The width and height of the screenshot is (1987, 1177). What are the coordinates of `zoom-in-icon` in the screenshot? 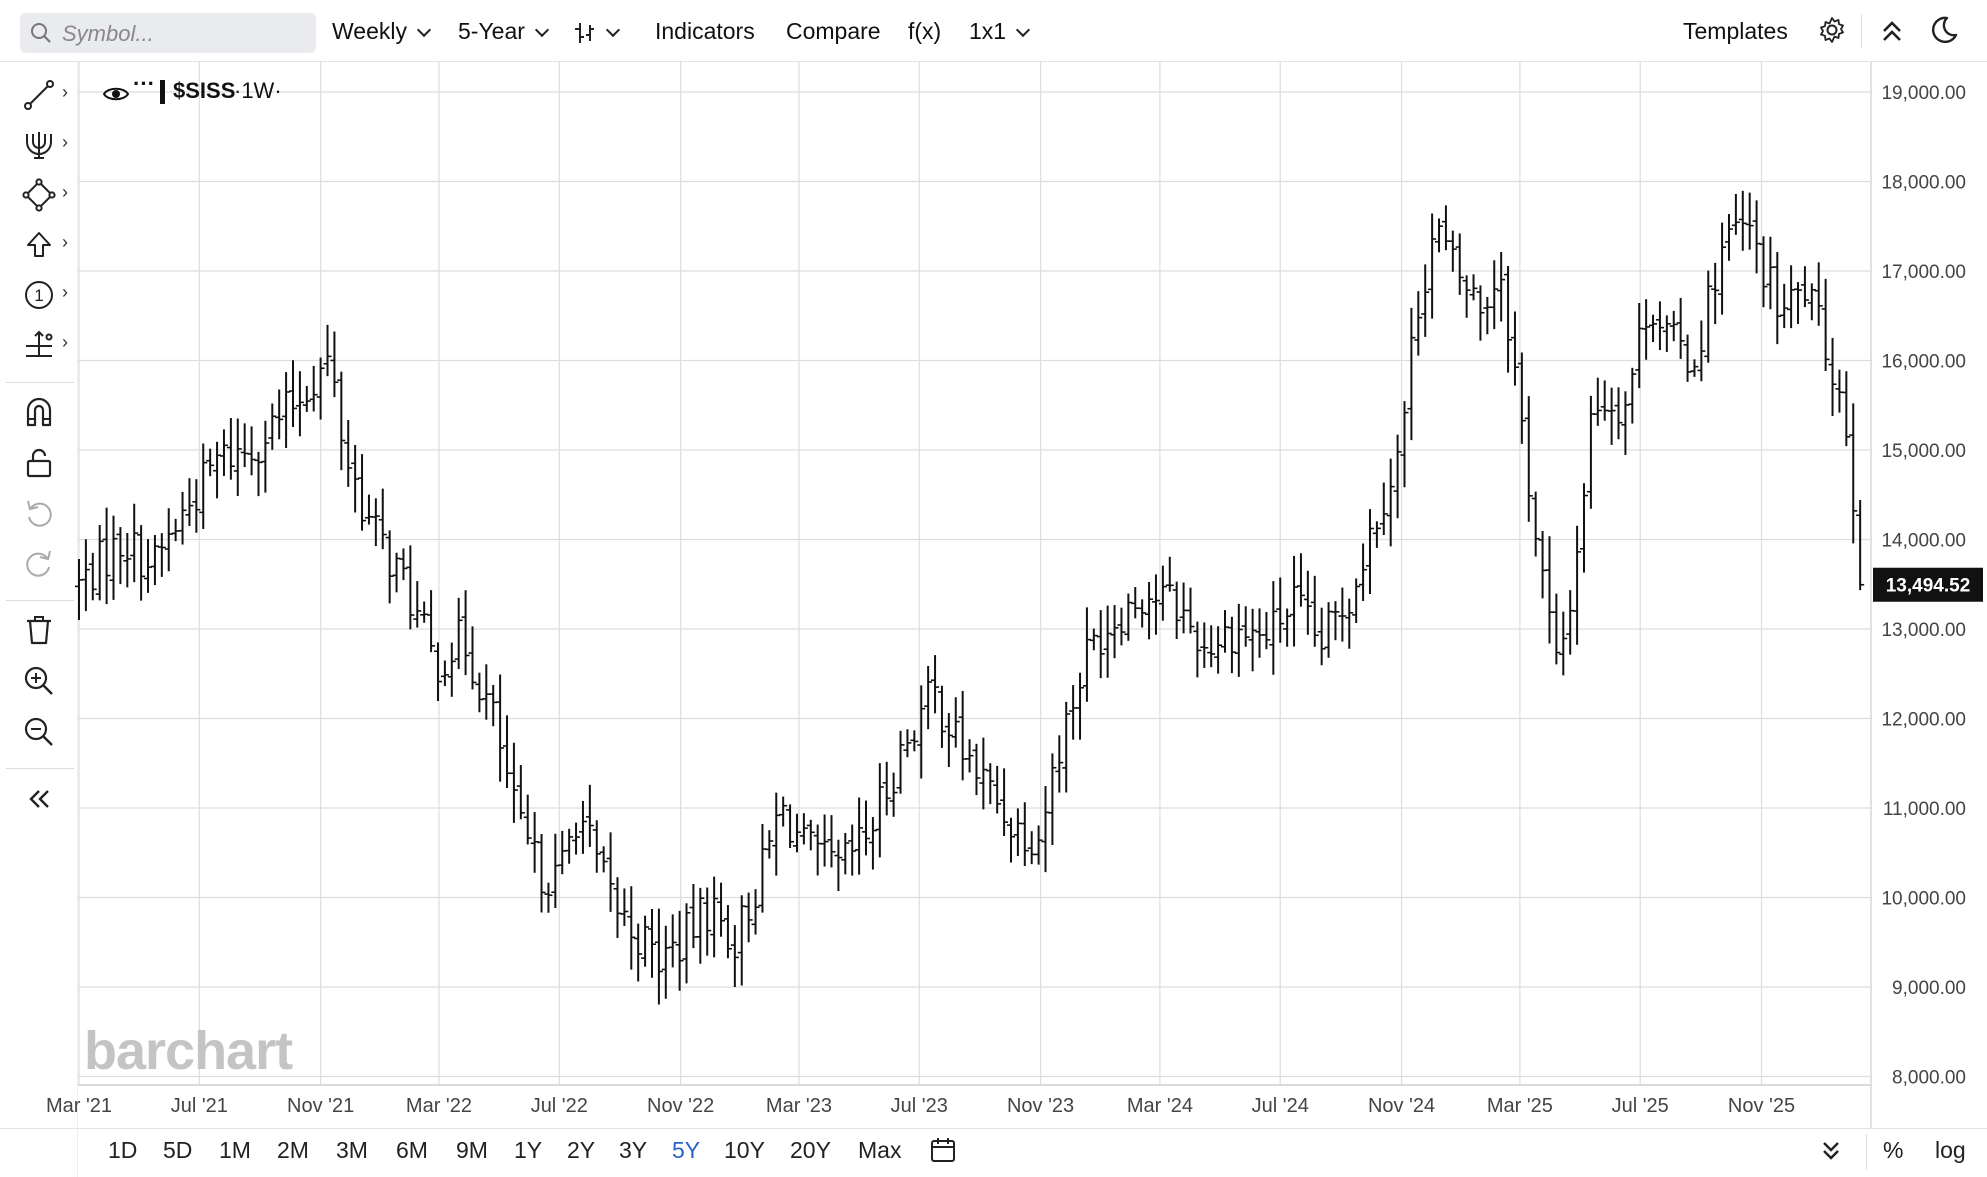 It's located at (39, 681).